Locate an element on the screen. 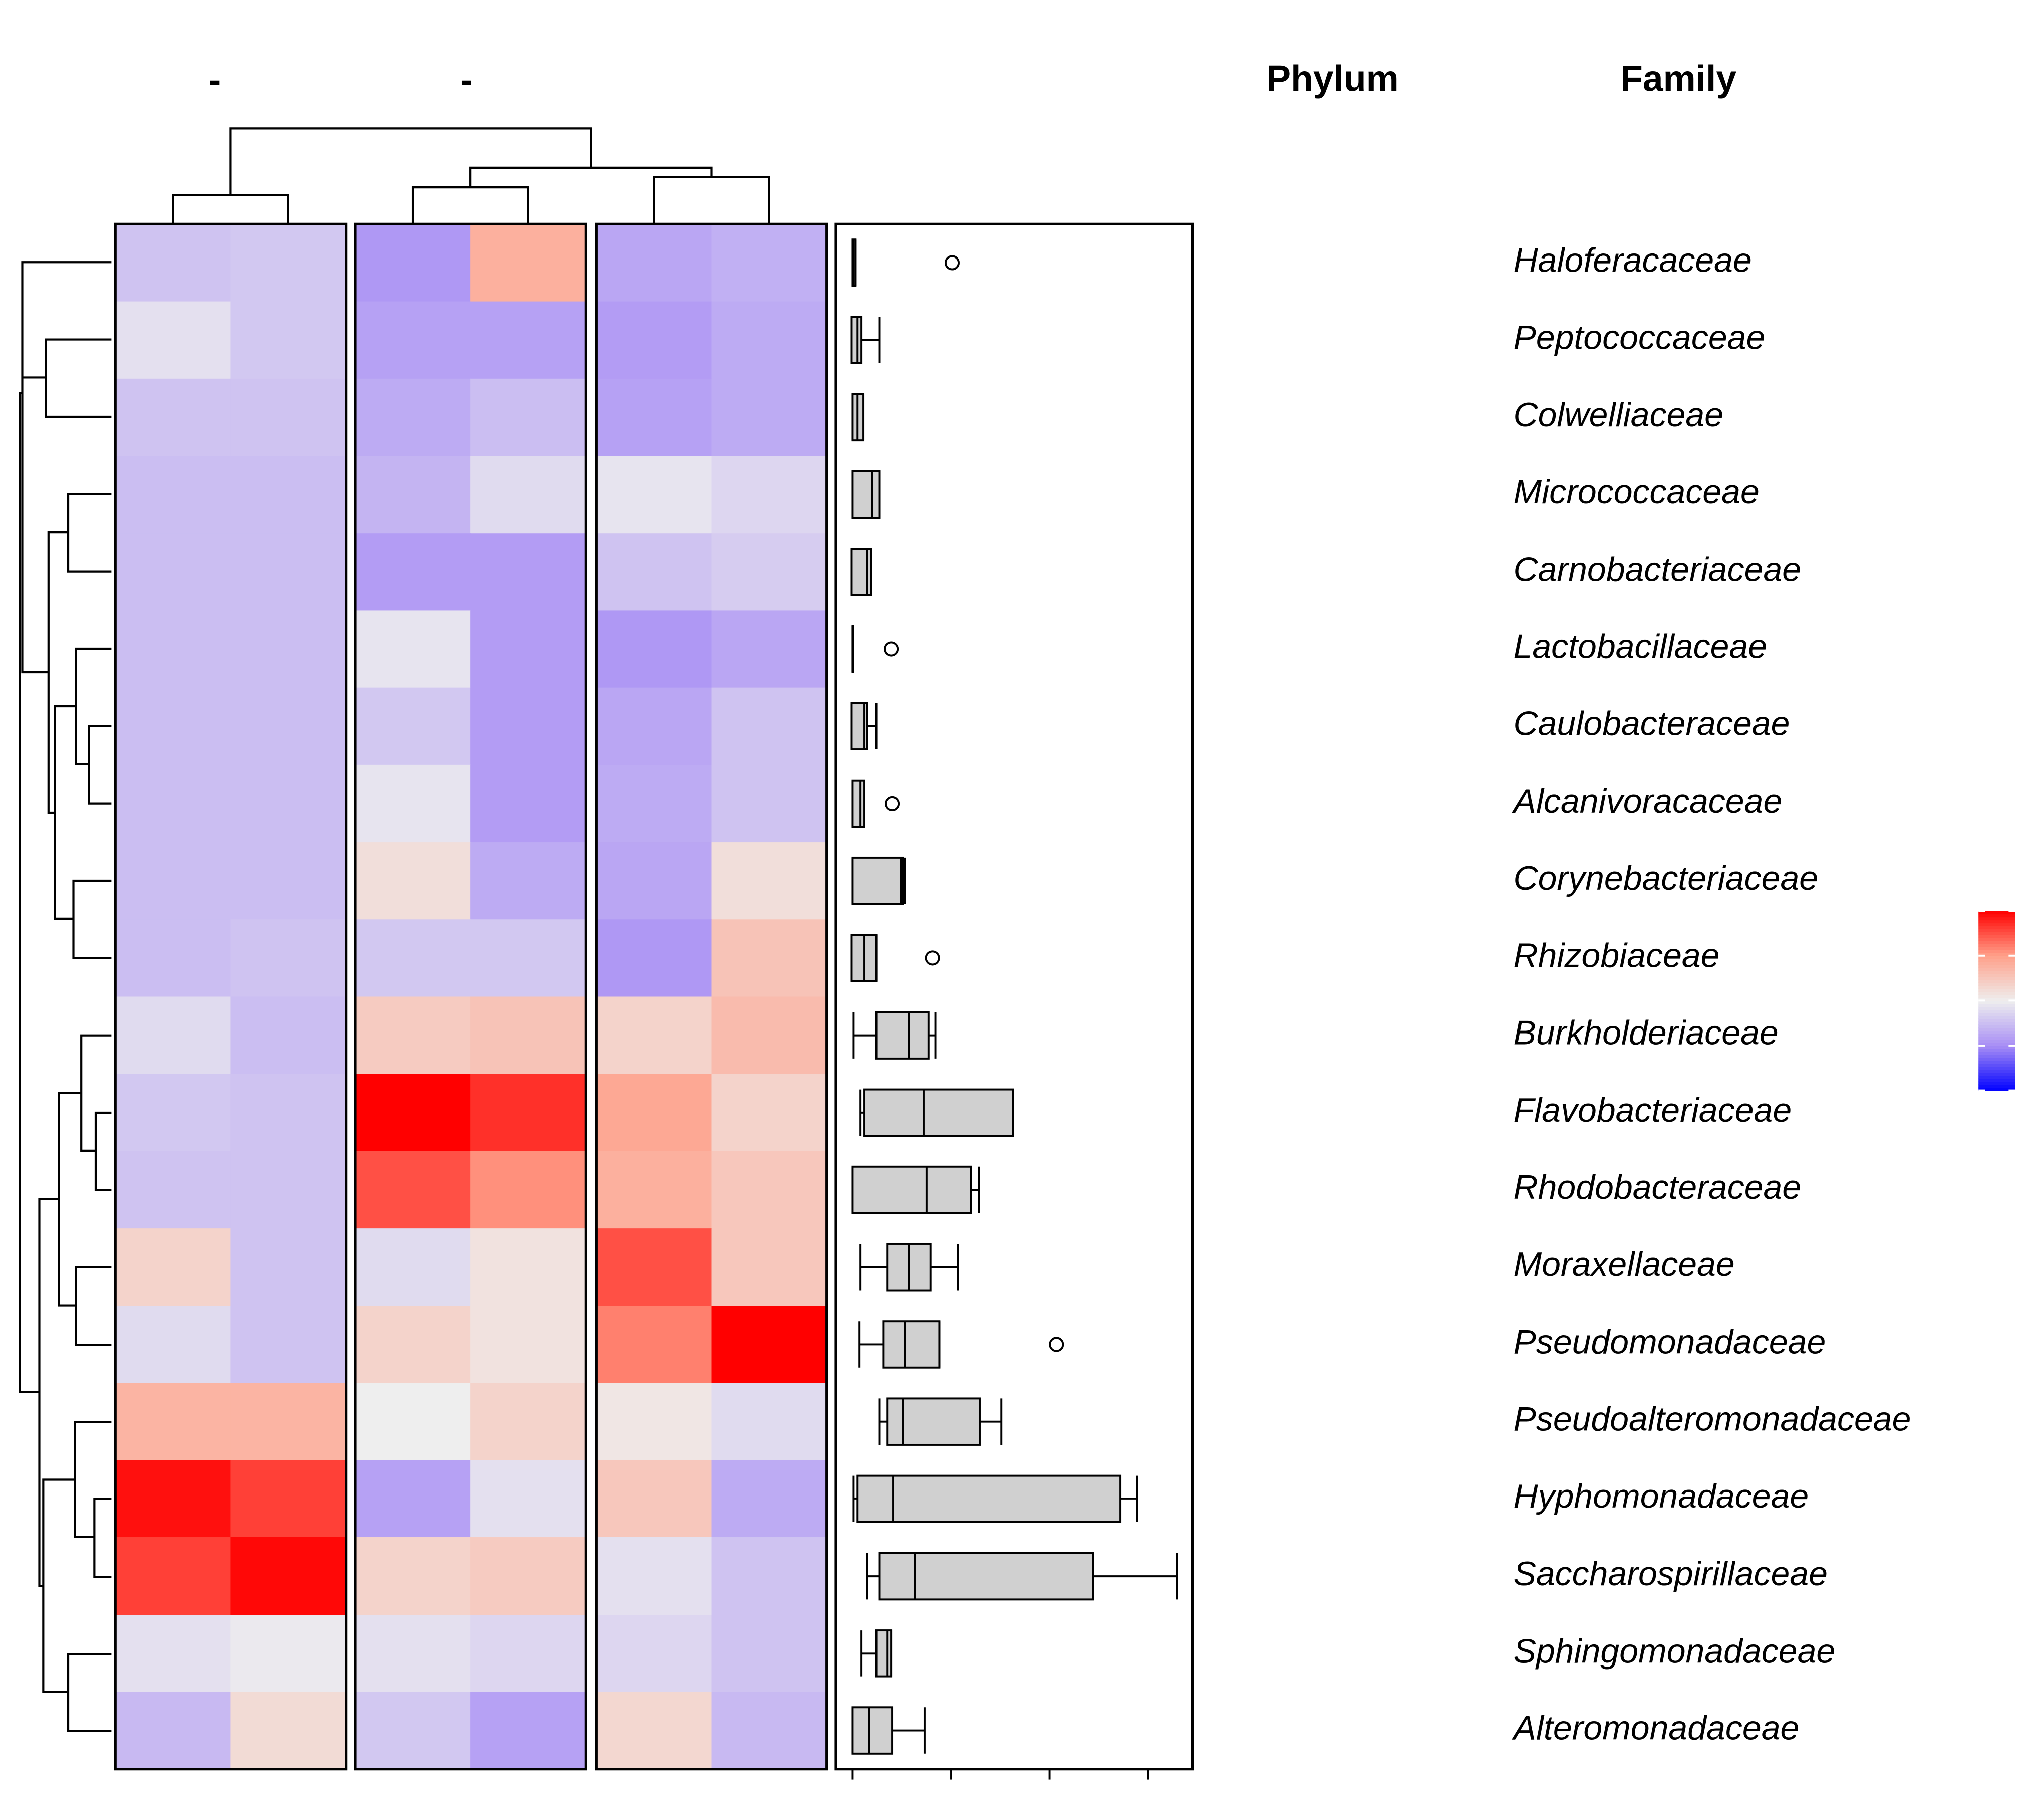  row-label: Rhizobiaceae is located at coordinates (1617, 955).